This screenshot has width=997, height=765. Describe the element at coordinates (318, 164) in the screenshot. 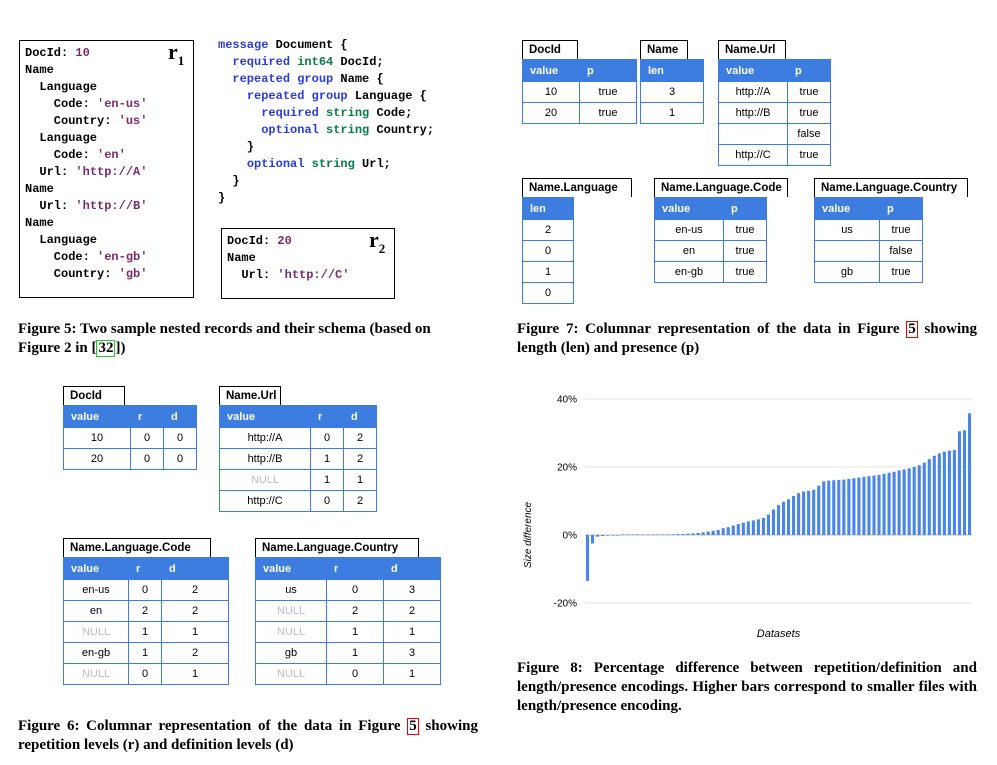

I see `schema-line: optional string Url;` at that location.